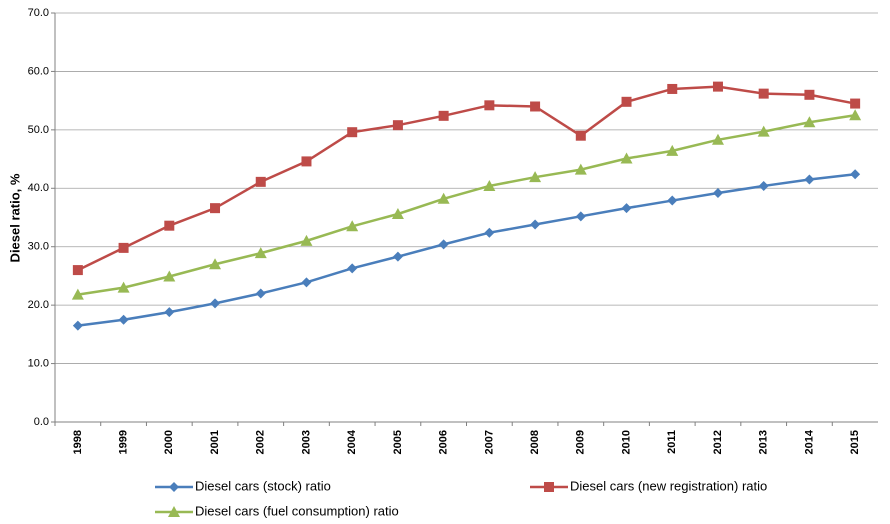 Image resolution: width=890 pixels, height=524 pixels. I want to click on y-tick-label: 70.0, so click(38, 13).